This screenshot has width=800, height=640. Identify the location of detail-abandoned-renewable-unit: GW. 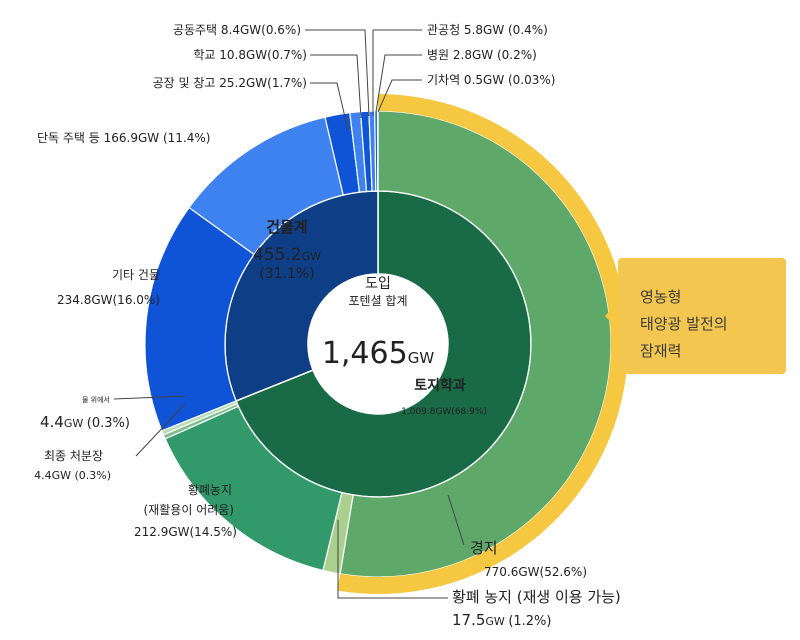
(496, 621).